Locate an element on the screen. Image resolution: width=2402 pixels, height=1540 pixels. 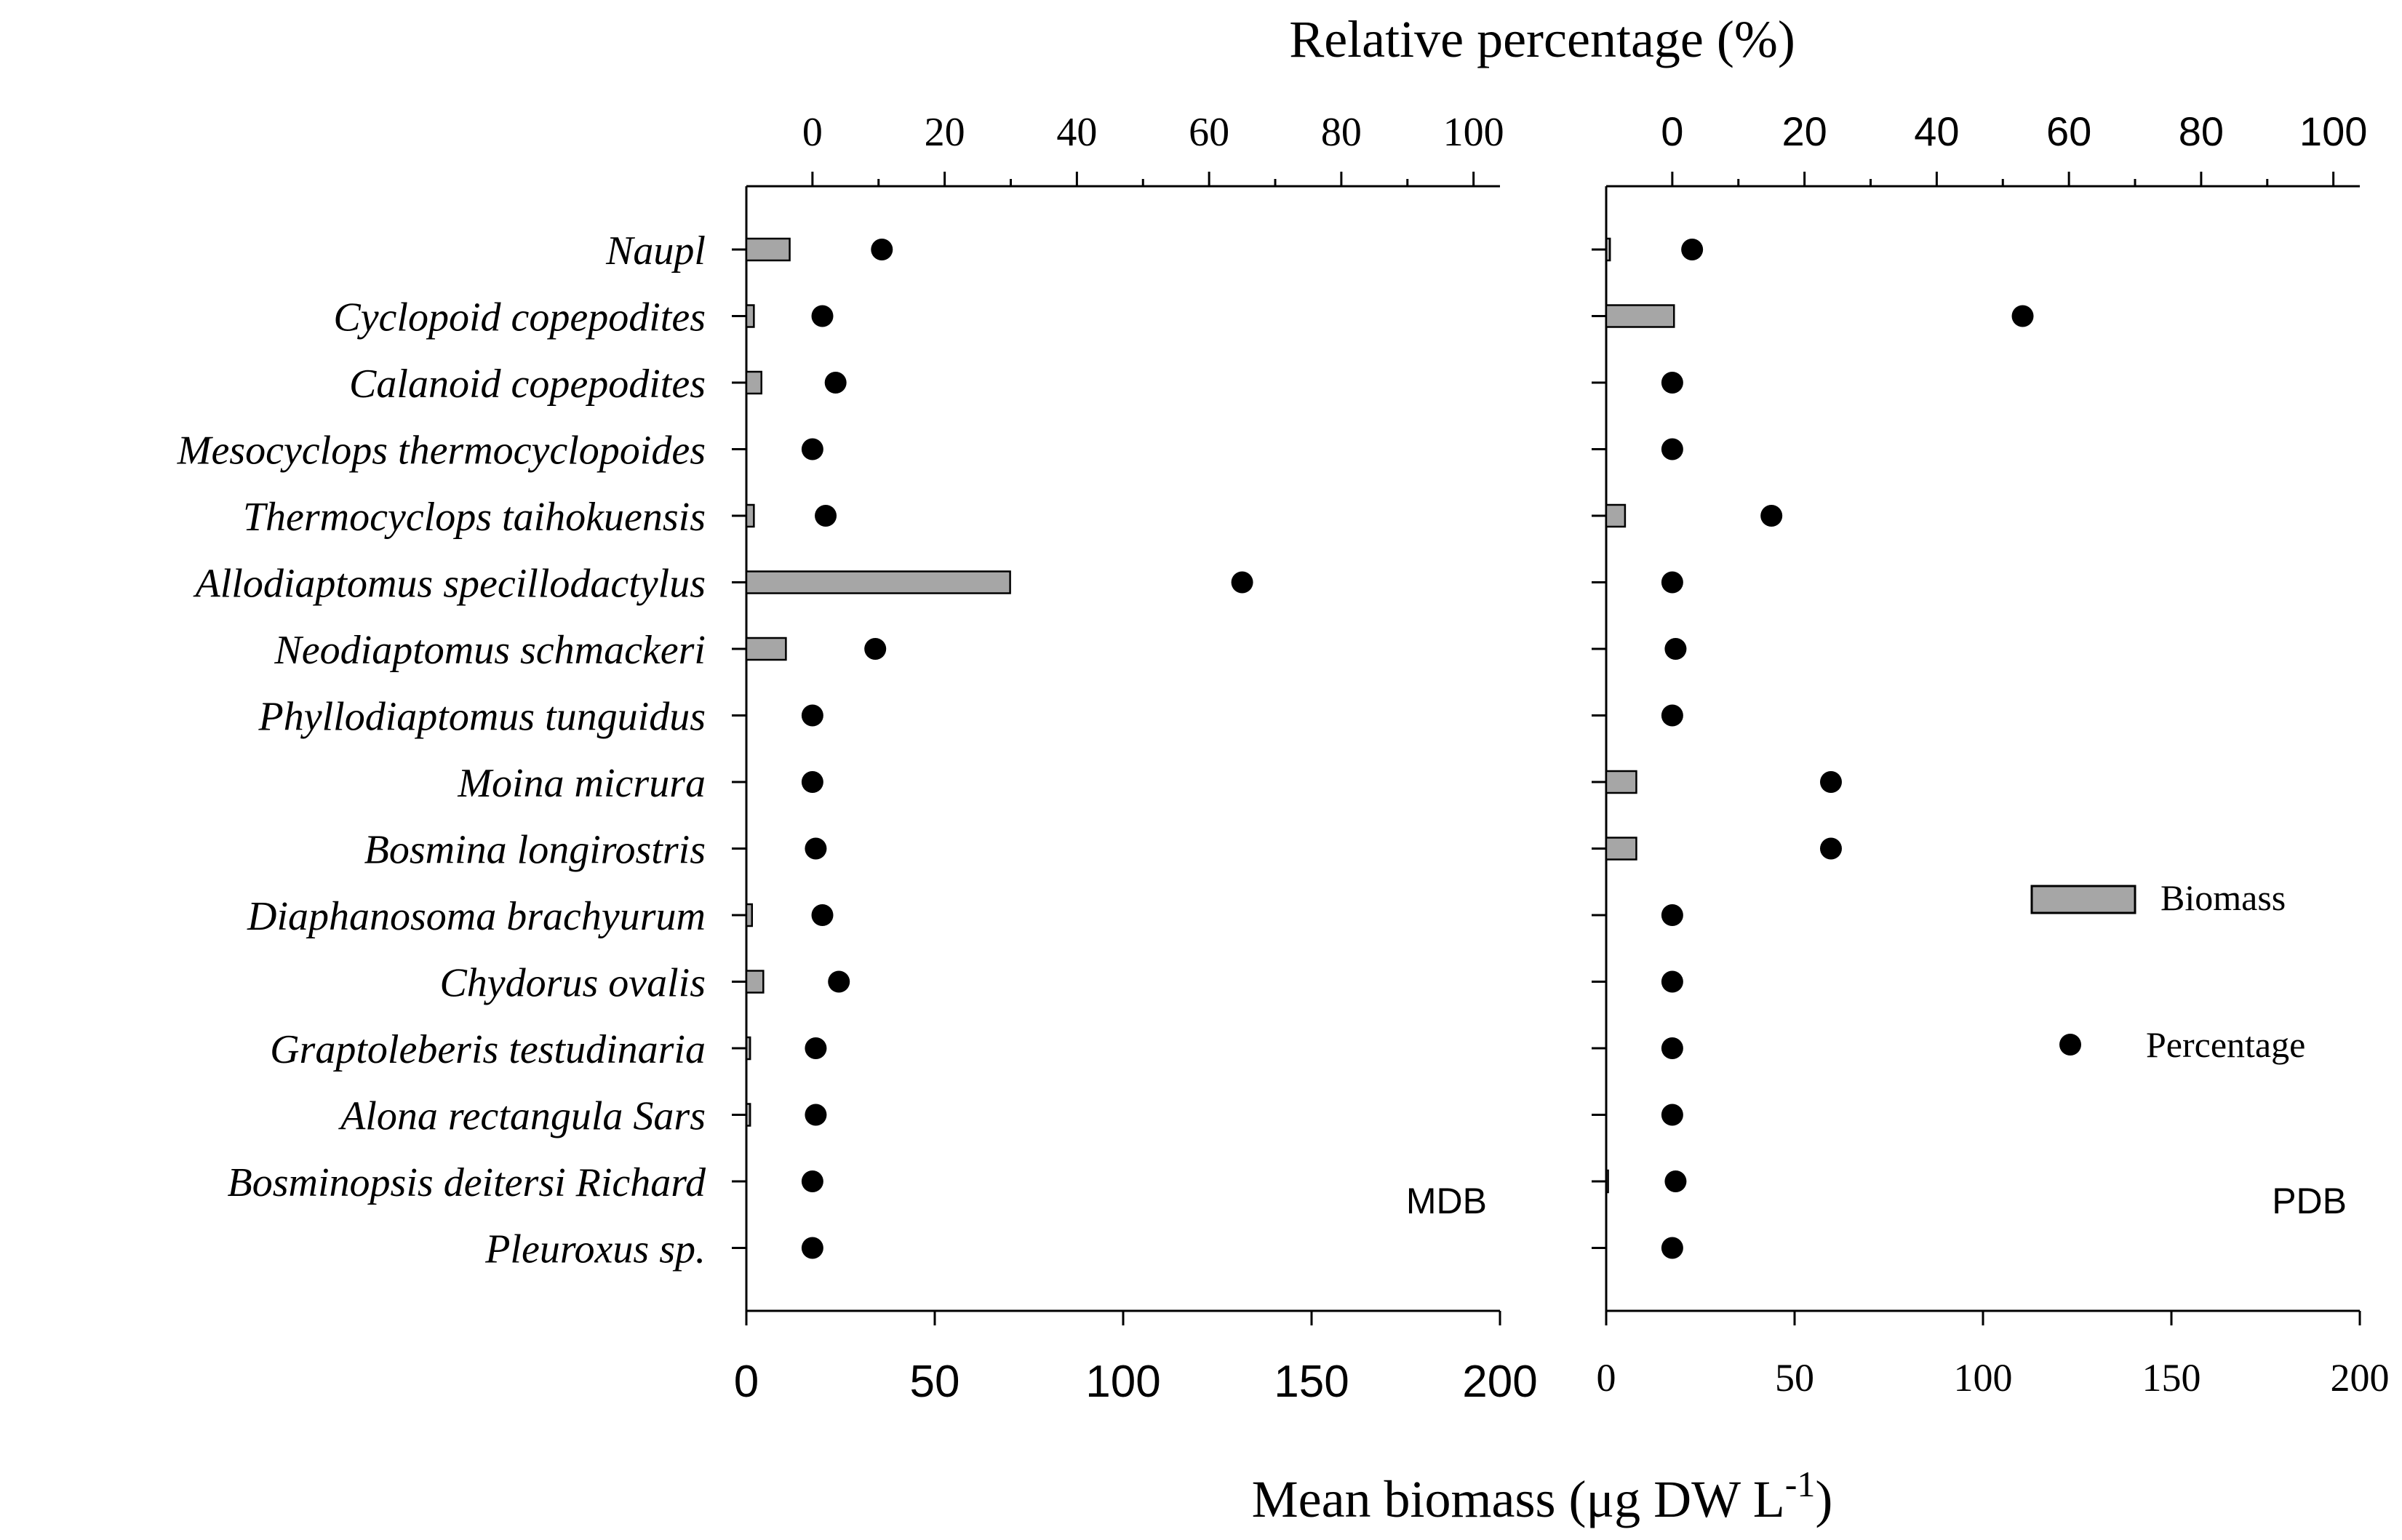
bottom-axis-title-main: Mean biomass (μg DW L is located at coordinates (1518, 1499).